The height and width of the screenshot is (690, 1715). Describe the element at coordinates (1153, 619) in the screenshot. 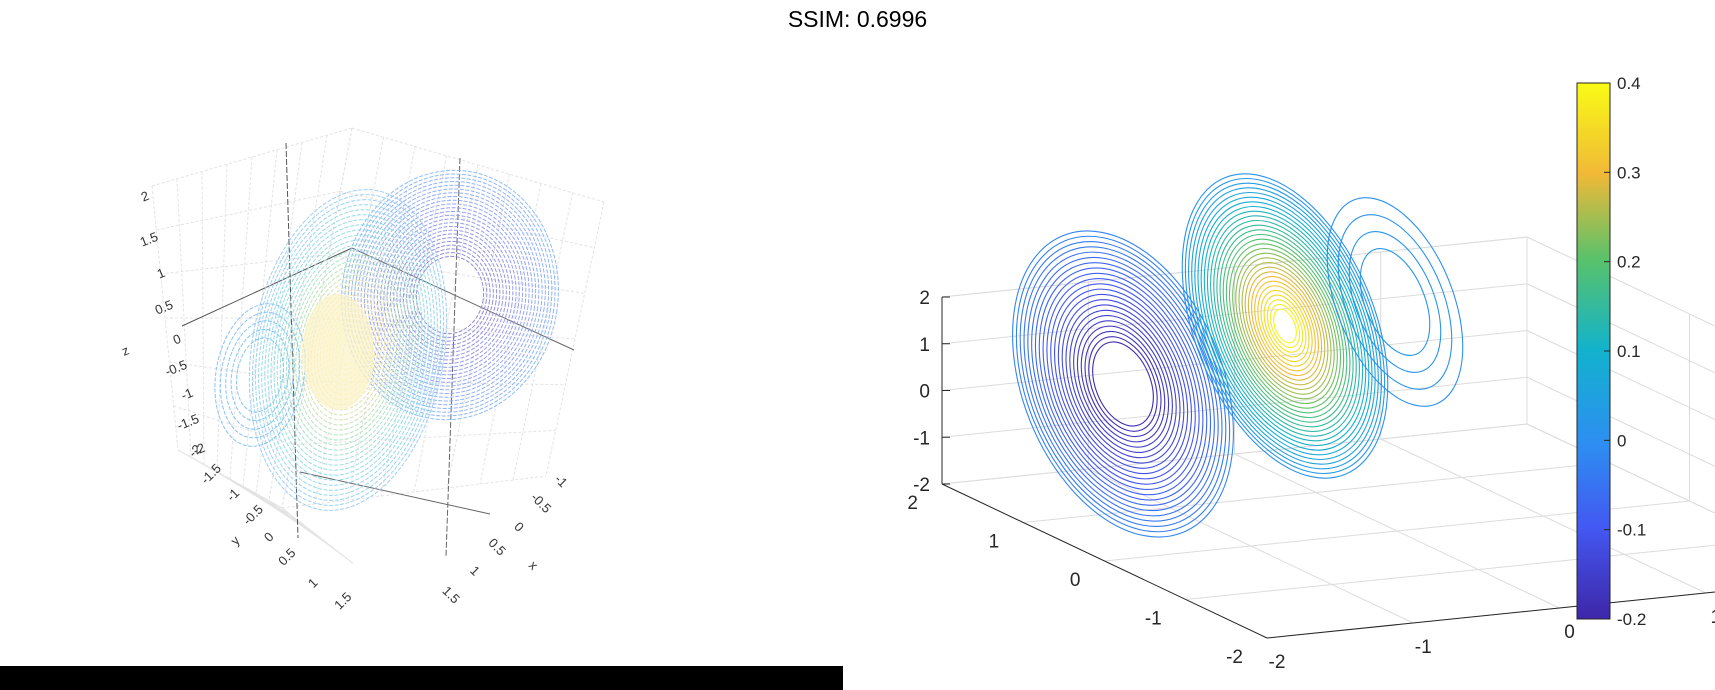

I see `y-tick-label: -1` at that location.